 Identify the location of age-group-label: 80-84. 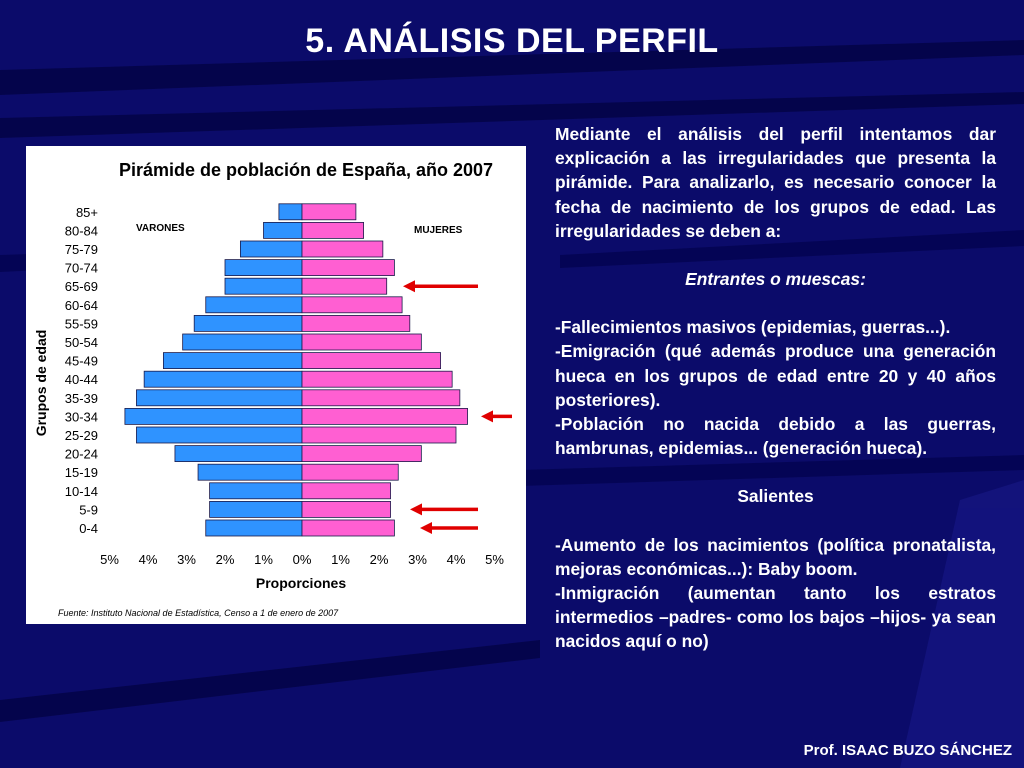
(81, 230).